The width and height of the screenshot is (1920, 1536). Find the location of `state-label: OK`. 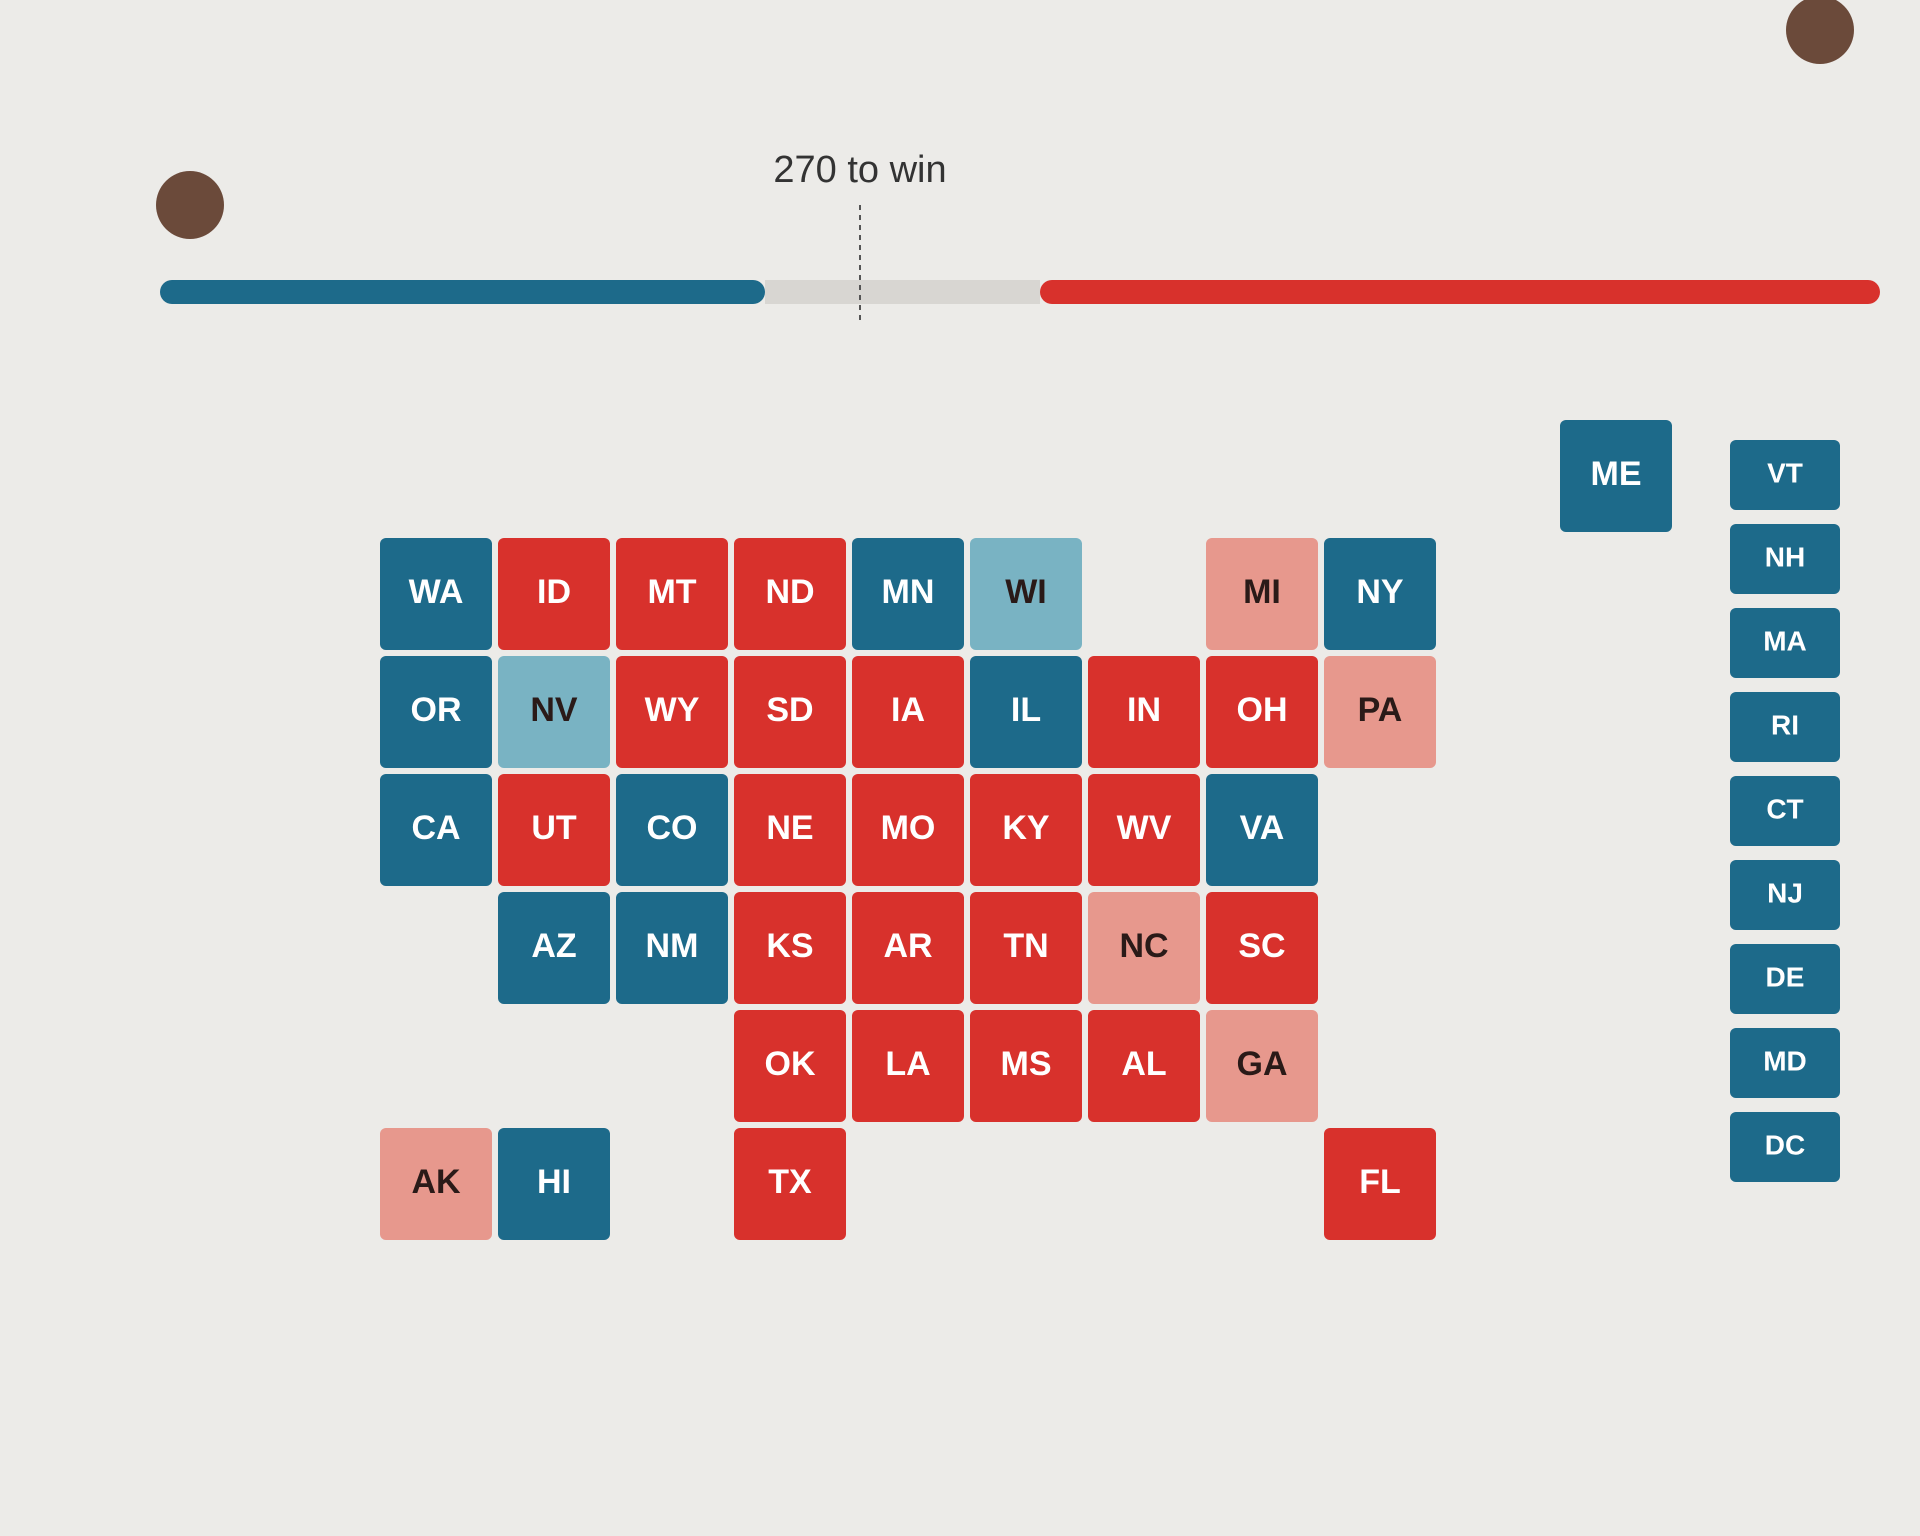

state-label: OK is located at coordinates (790, 1064).